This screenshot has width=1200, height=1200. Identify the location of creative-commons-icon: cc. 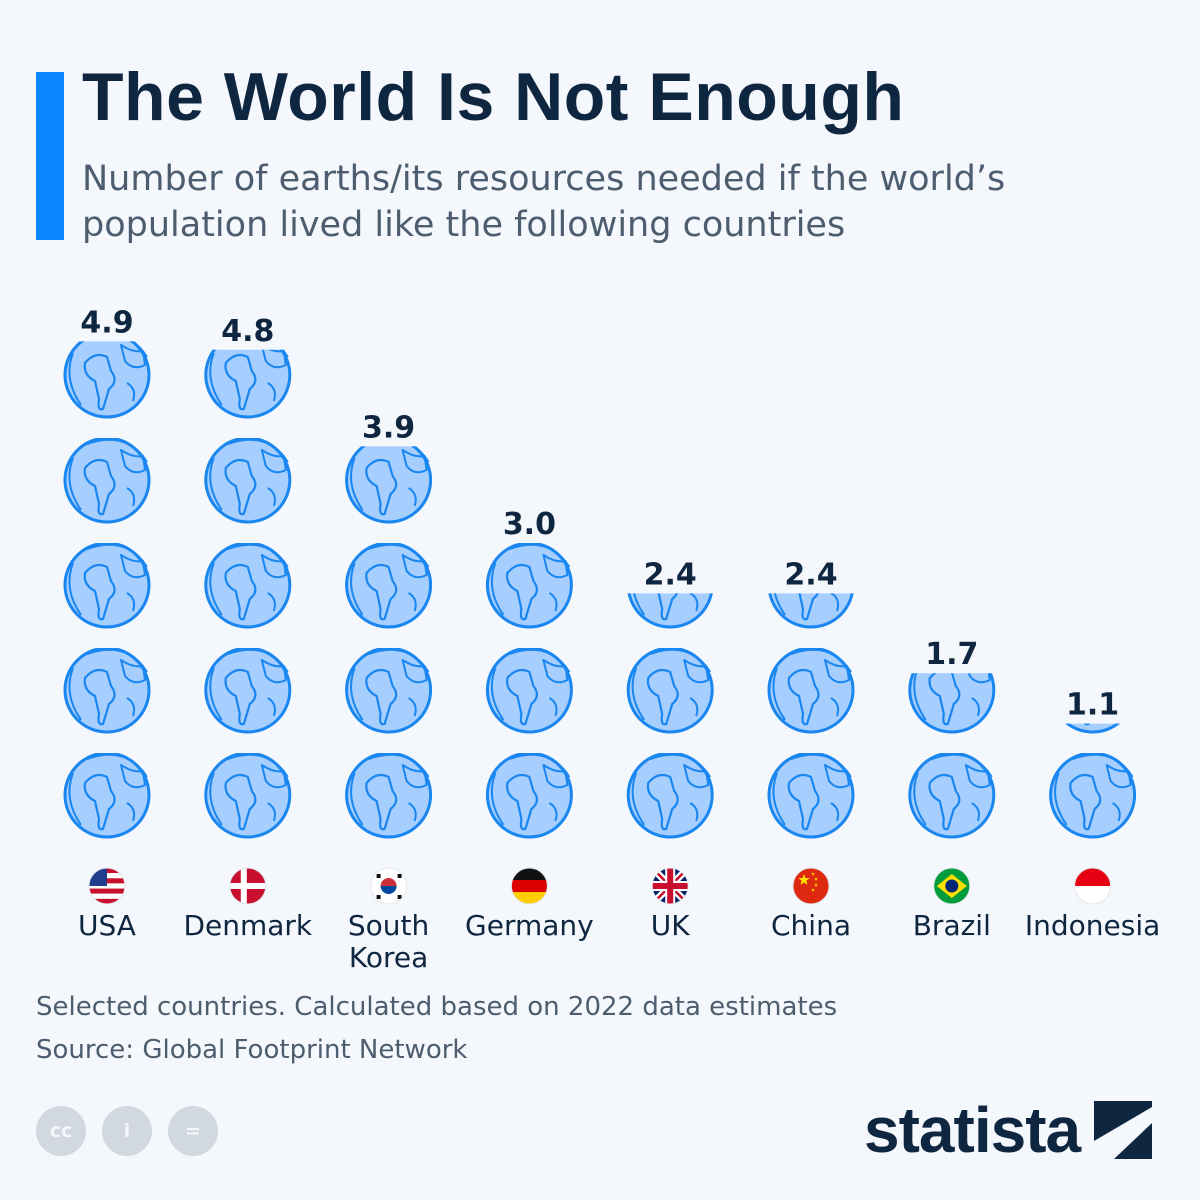
(61, 1131).